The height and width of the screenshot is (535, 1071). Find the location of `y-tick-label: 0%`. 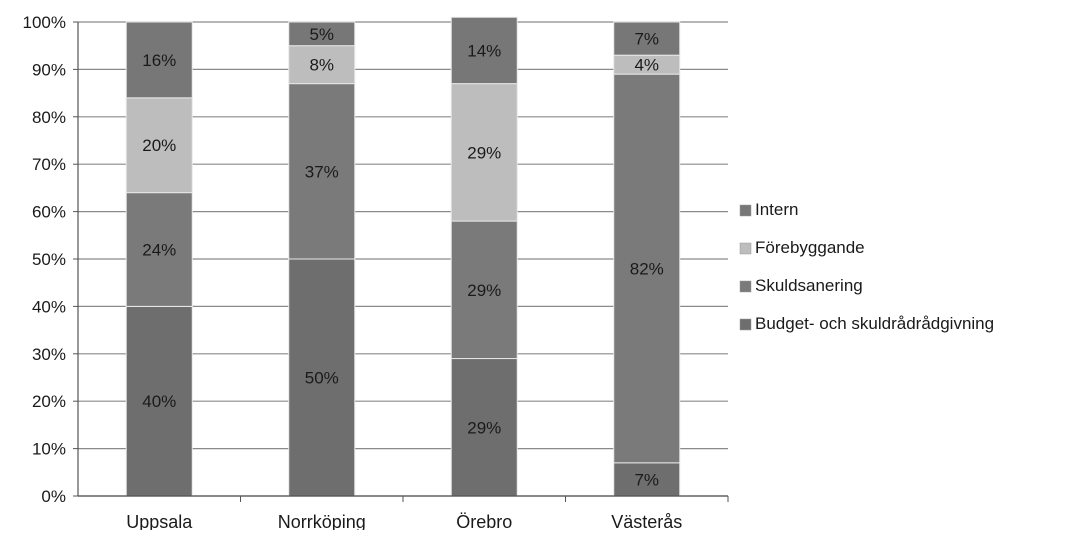

y-tick-label: 0% is located at coordinates (53, 496).